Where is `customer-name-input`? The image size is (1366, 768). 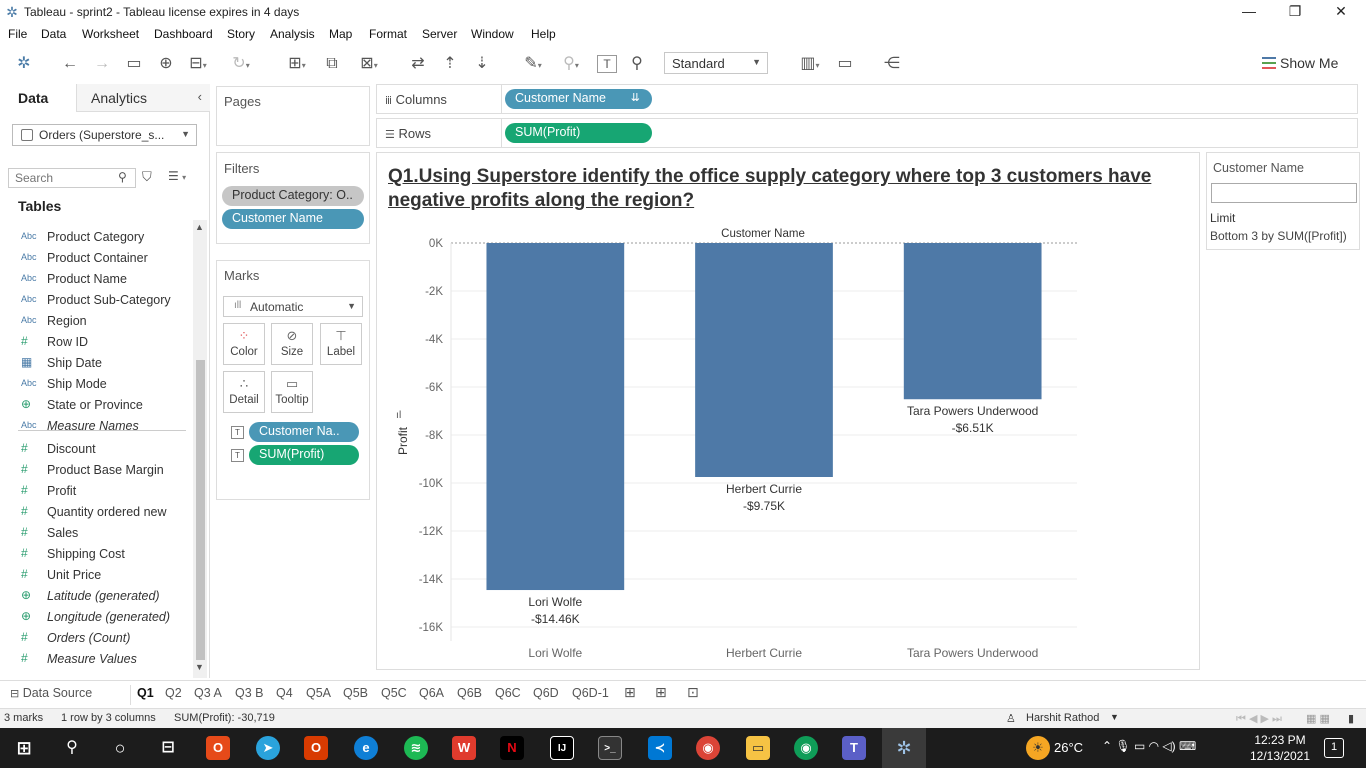 customer-name-input is located at coordinates (1284, 193).